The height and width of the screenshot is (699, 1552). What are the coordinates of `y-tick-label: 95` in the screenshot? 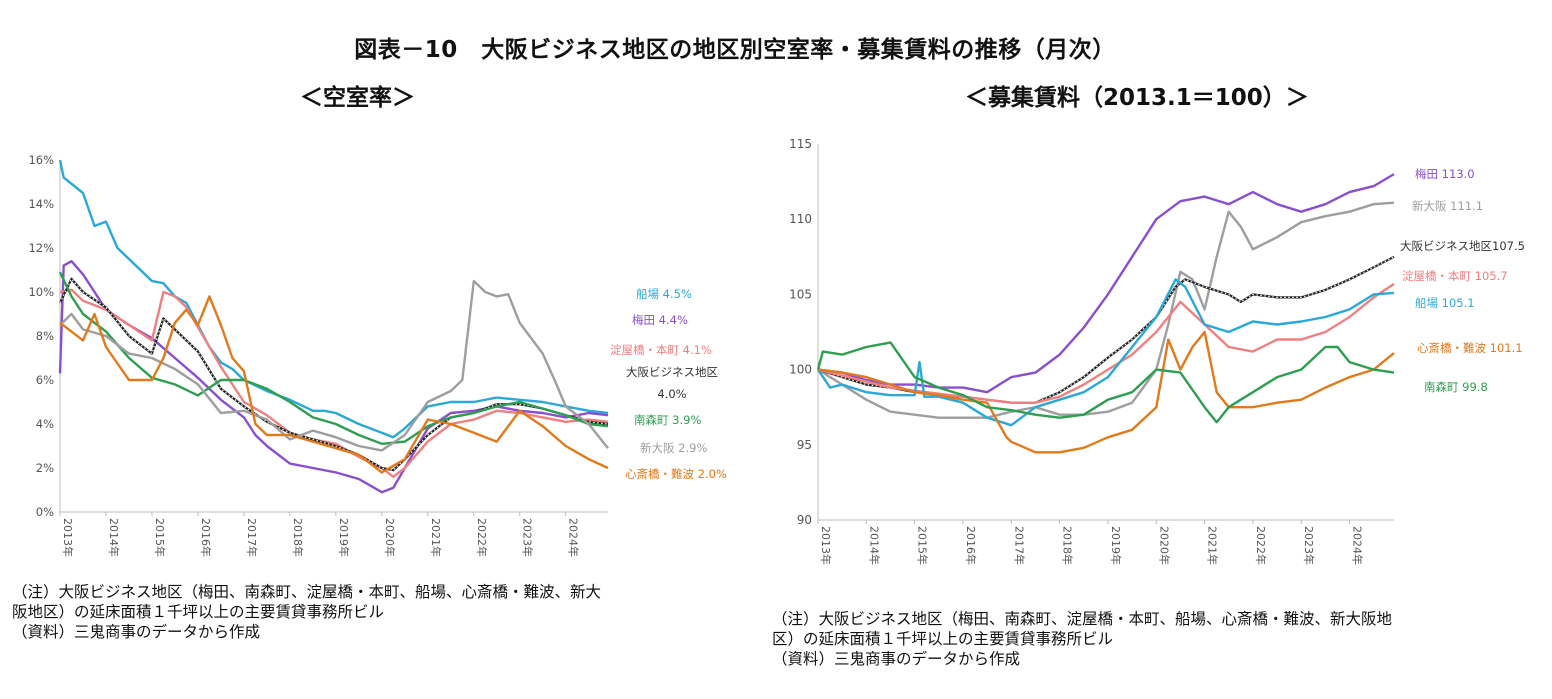 It's located at (804, 445).